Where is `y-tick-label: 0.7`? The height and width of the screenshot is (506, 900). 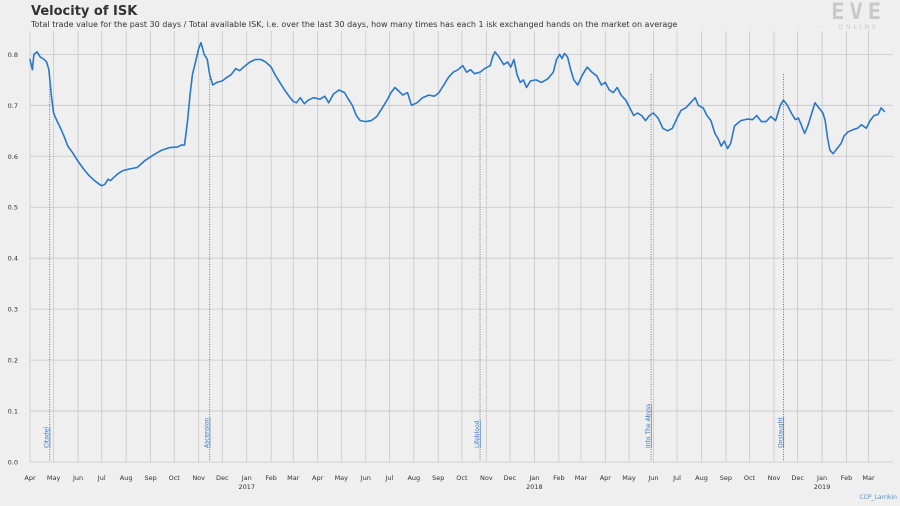
y-tick-label: 0.7 is located at coordinates (13, 106).